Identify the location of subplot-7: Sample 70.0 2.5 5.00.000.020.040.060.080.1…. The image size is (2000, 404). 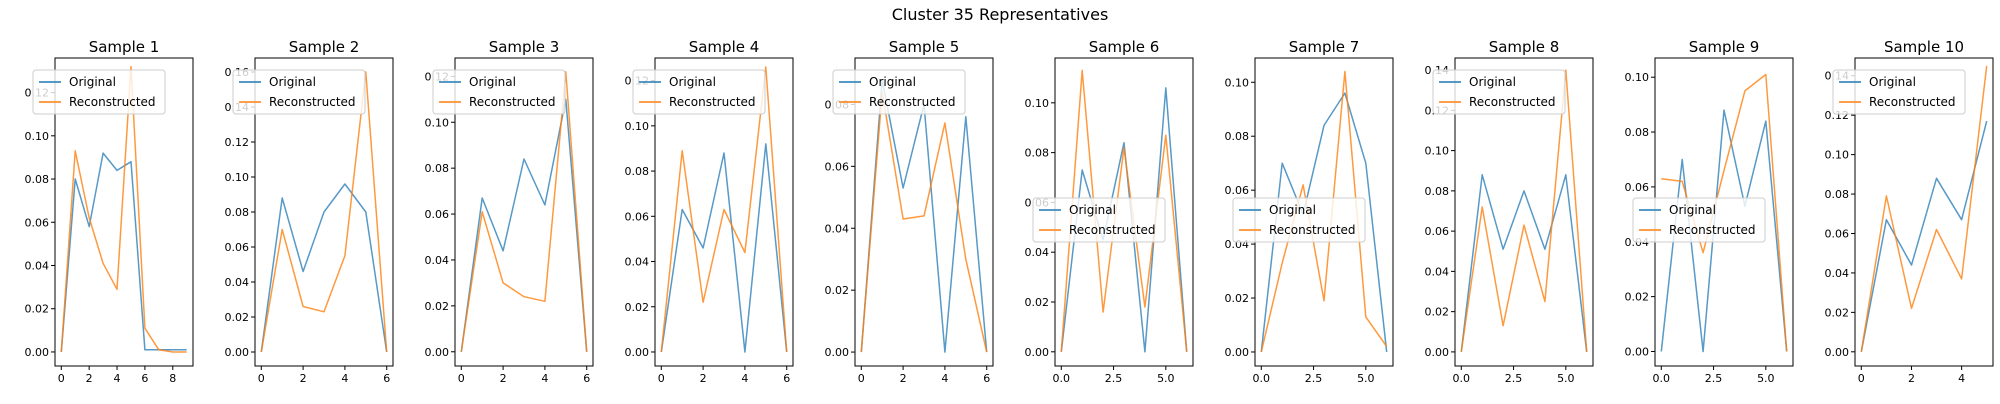
(1309, 211).